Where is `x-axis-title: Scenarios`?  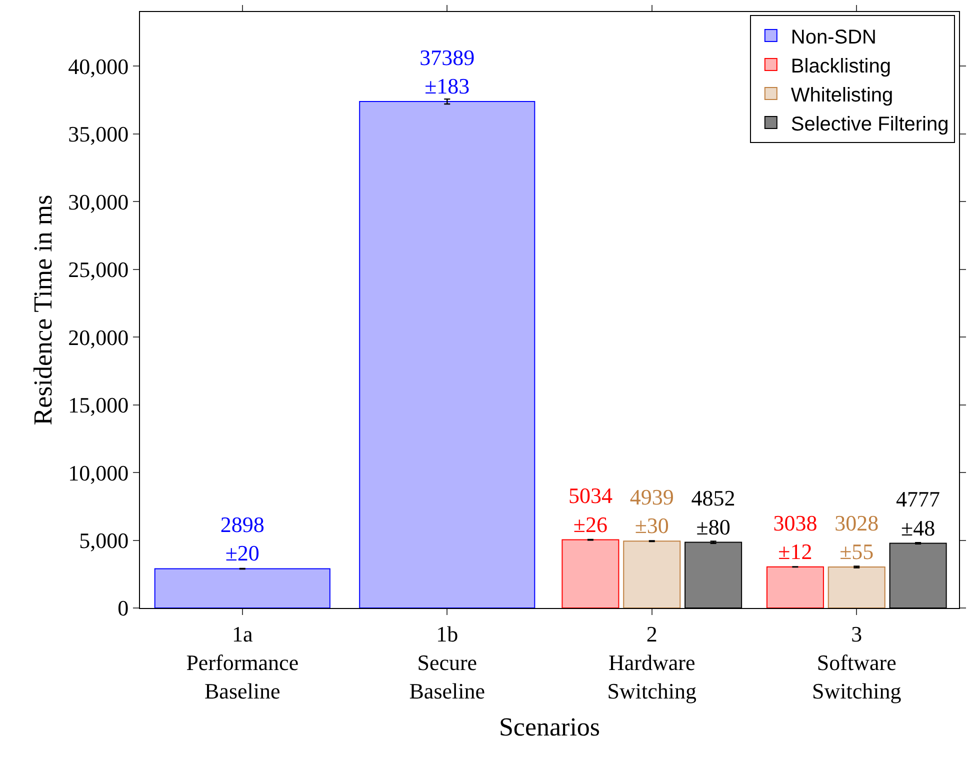
x-axis-title: Scenarios is located at coordinates (549, 727).